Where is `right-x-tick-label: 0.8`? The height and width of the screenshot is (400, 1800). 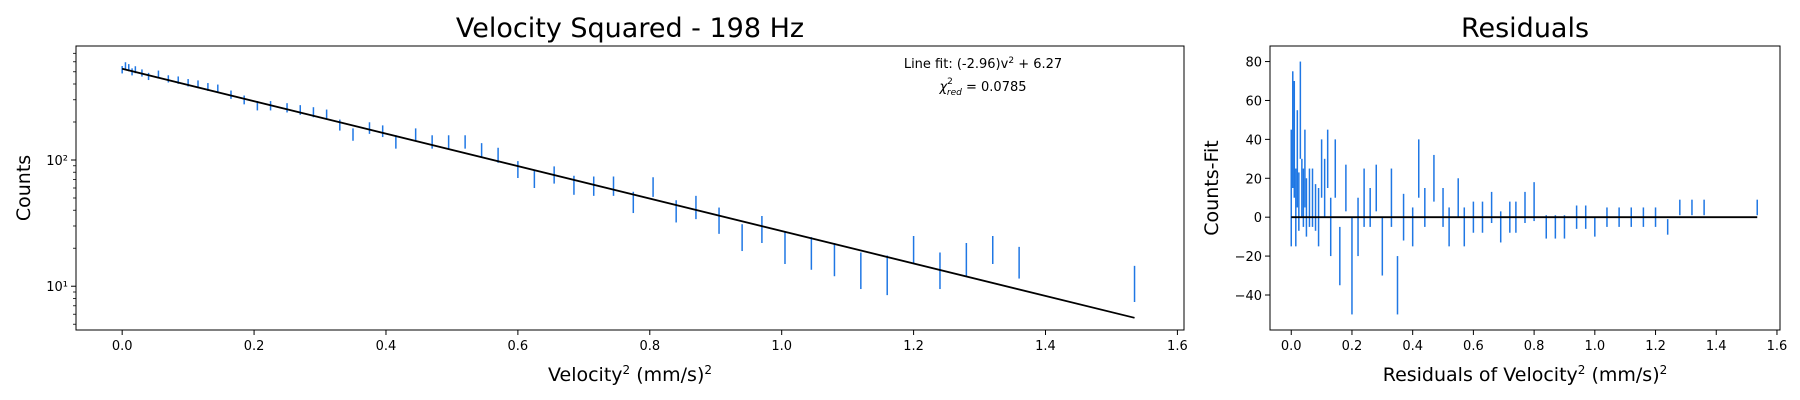
right-x-tick-label: 0.8 is located at coordinates (1534, 346).